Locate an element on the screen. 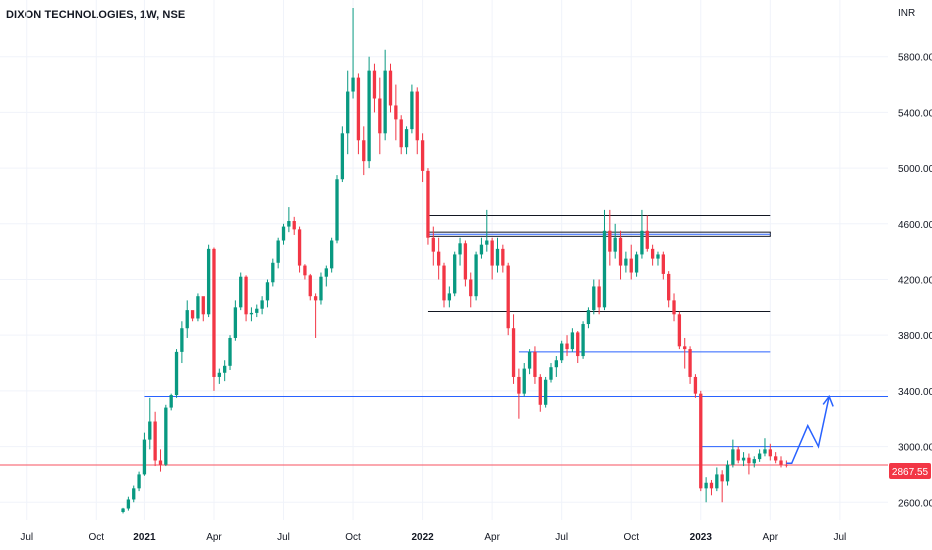 This screenshot has width=932, height=550. last-price-badge is located at coordinates (910, 471).